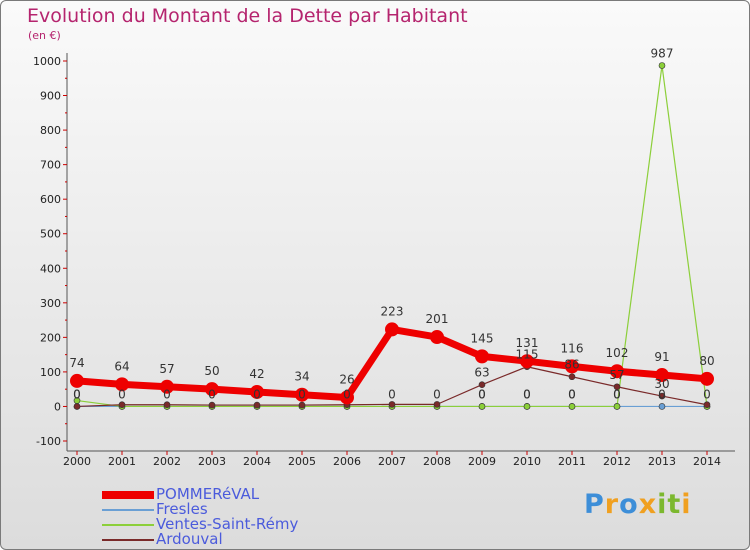 Image resolution: width=750 pixels, height=550 pixels. I want to click on data-label-pommereval: 74, so click(76, 363).